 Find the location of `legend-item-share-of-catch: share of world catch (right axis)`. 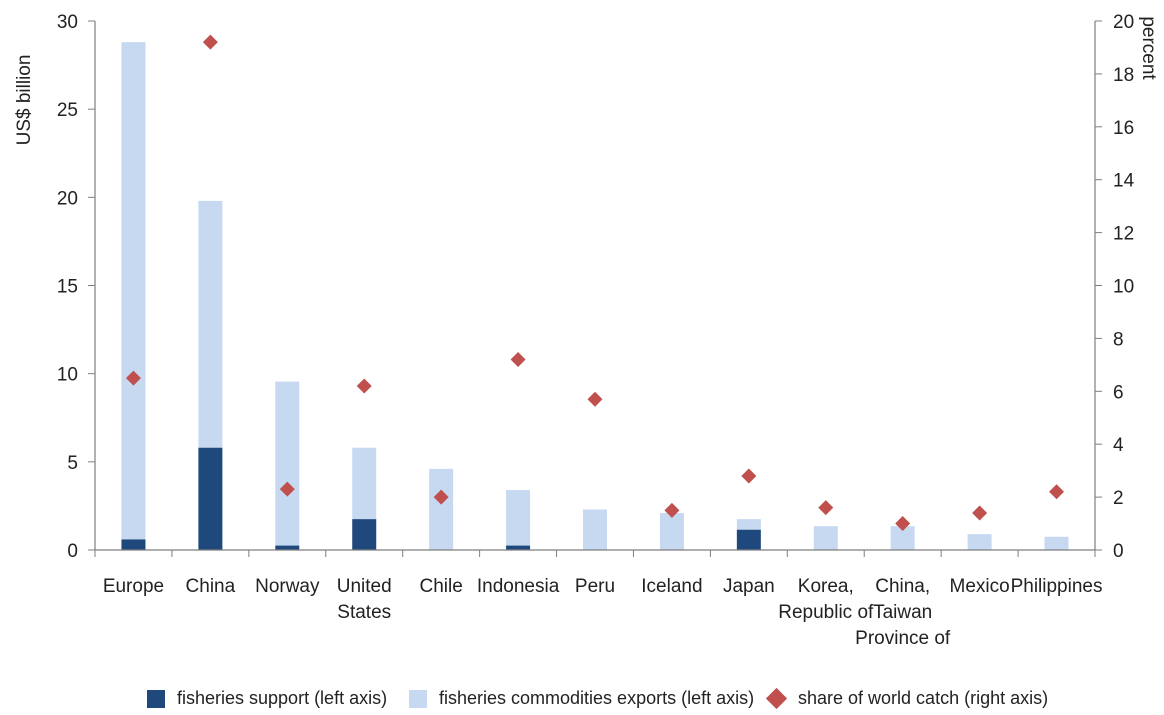

legend-item-share-of-catch: share of world catch (right axis) is located at coordinates (907, 698).